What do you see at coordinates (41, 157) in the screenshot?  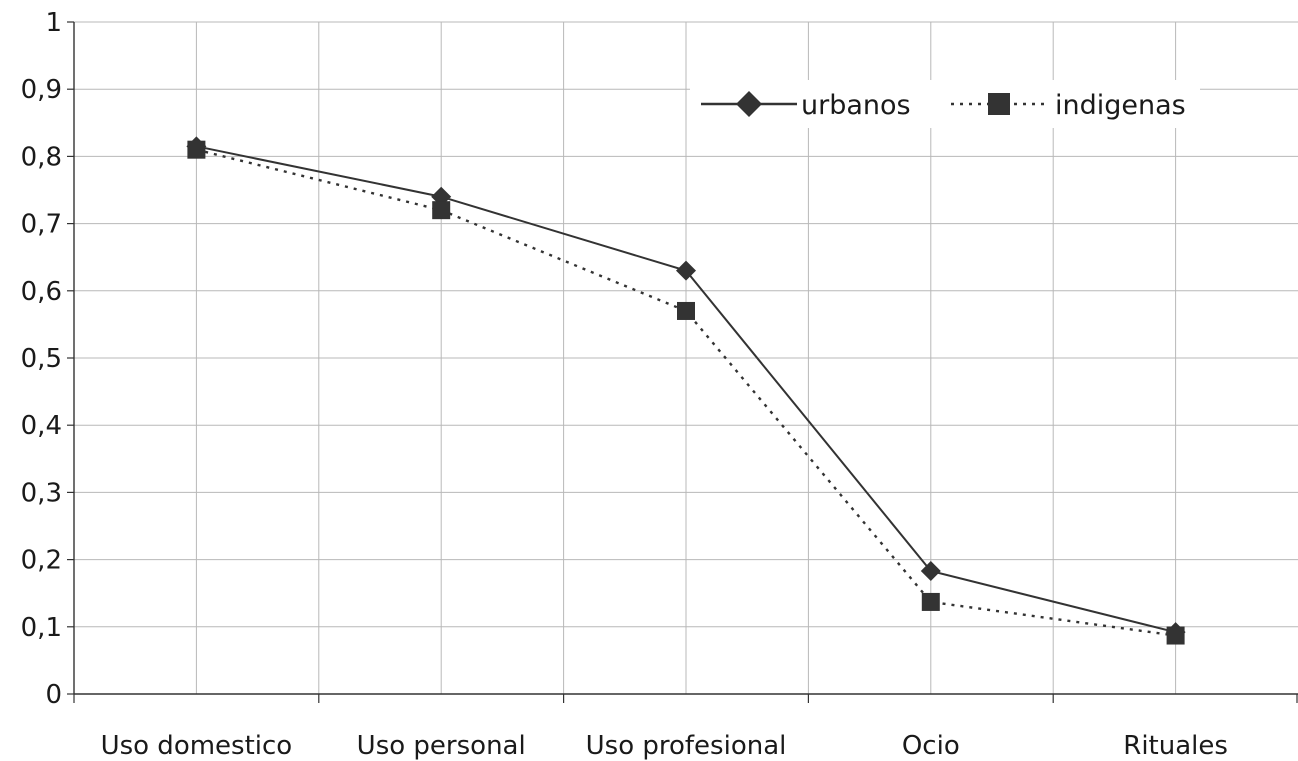 I see `y-tick-label: 0,8` at bounding box center [41, 157].